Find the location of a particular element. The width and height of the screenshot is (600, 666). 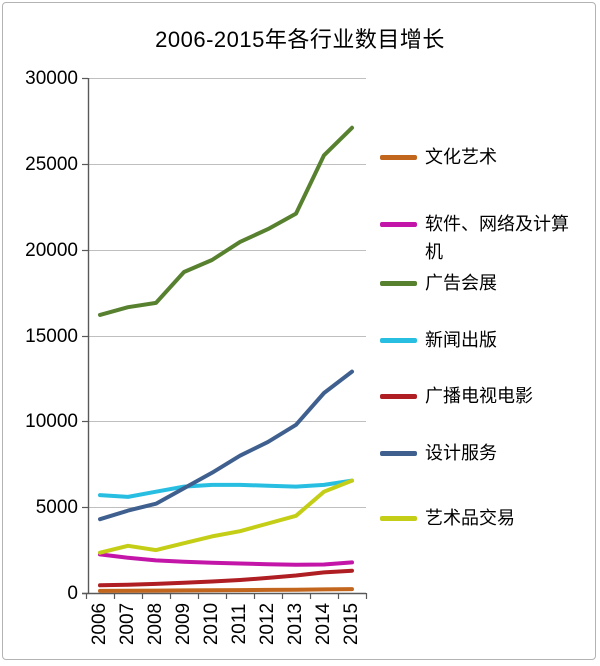

x-tick-label: 2012 is located at coordinates (267, 624).